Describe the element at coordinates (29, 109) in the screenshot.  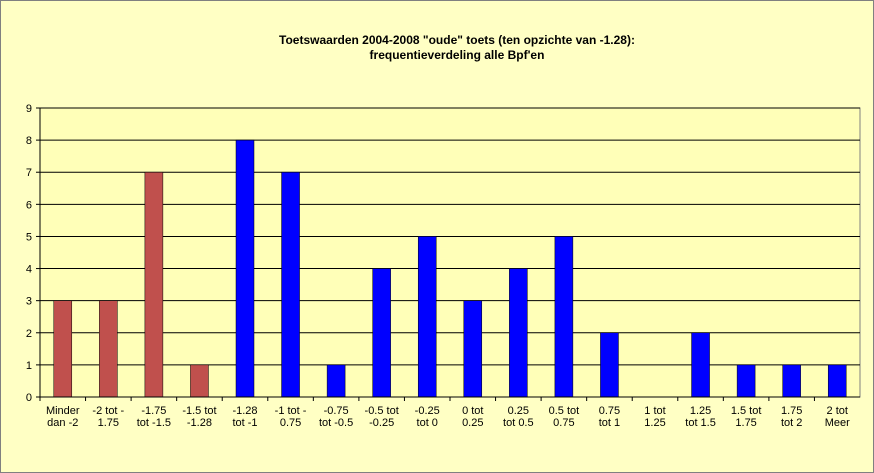
I see `y-tick-label: 9` at that location.